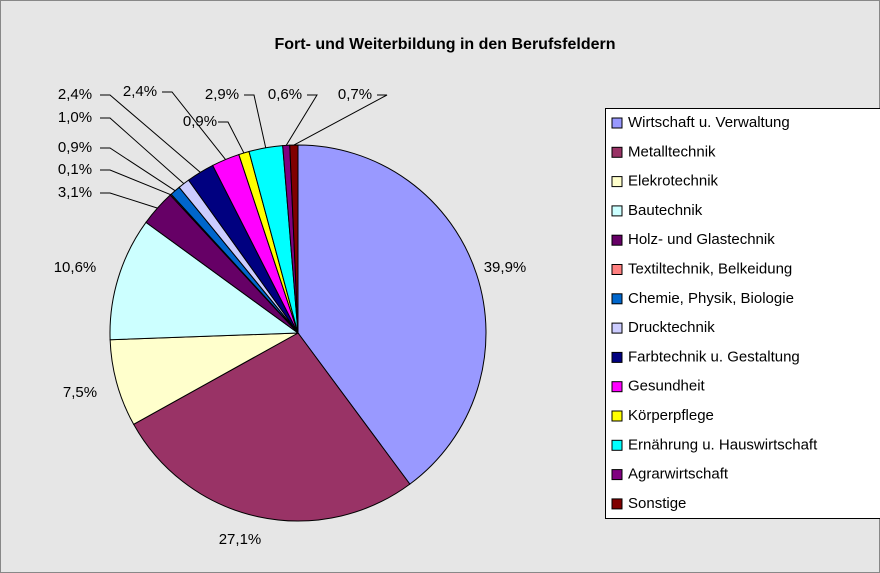  I want to click on legend-label: Sonstige, so click(657, 503).